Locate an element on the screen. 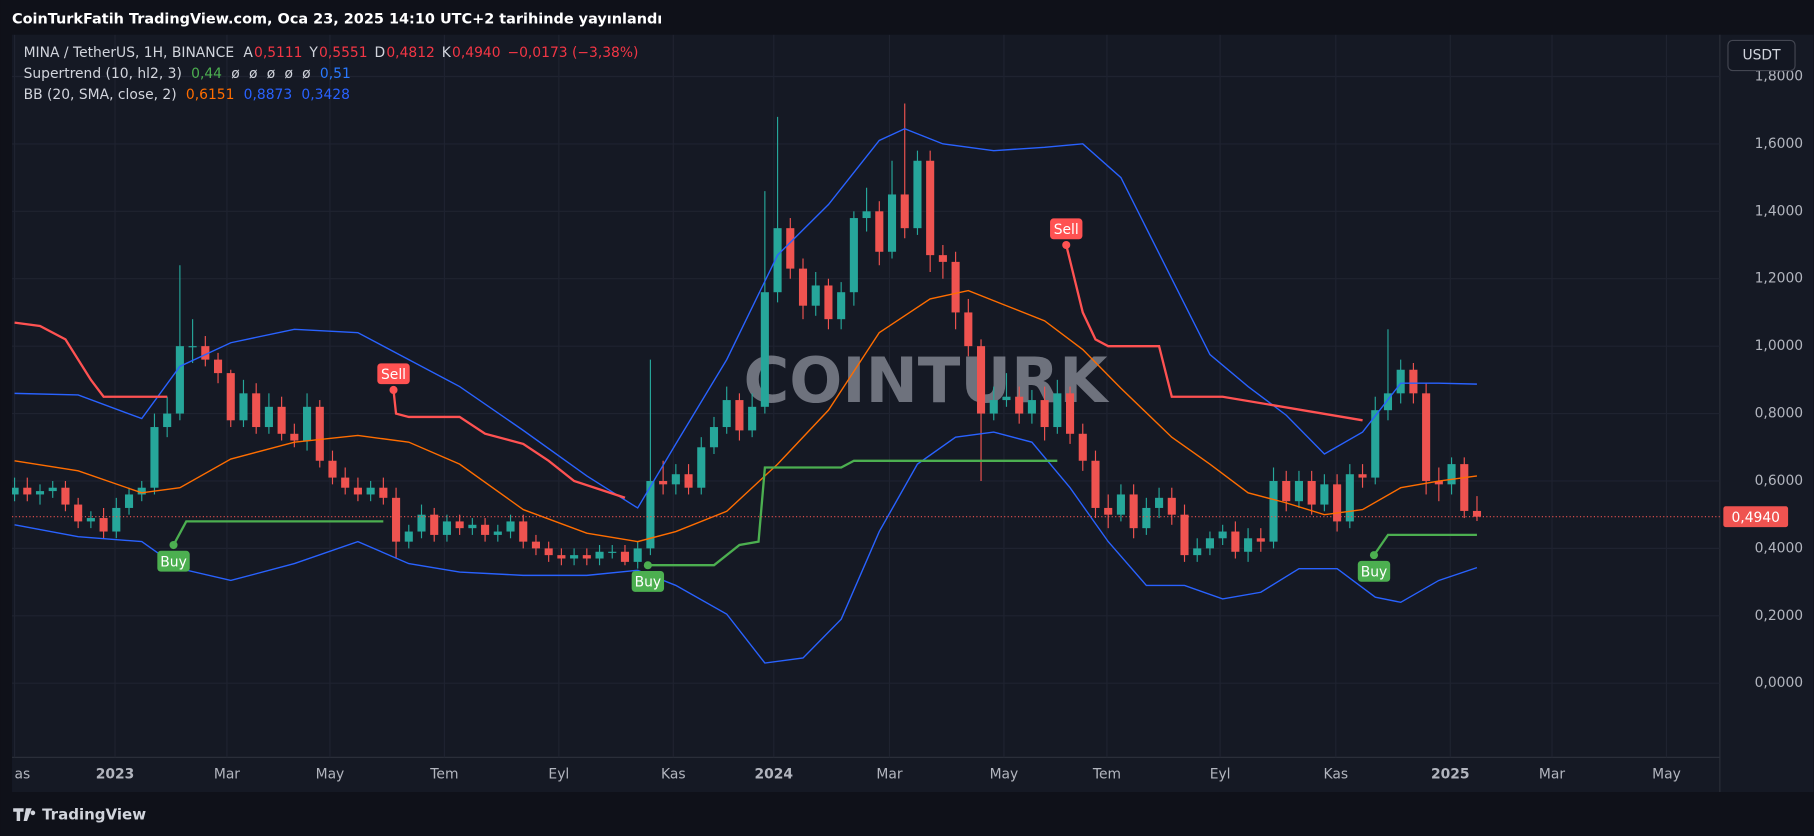  legend-text: D is located at coordinates (379, 53).